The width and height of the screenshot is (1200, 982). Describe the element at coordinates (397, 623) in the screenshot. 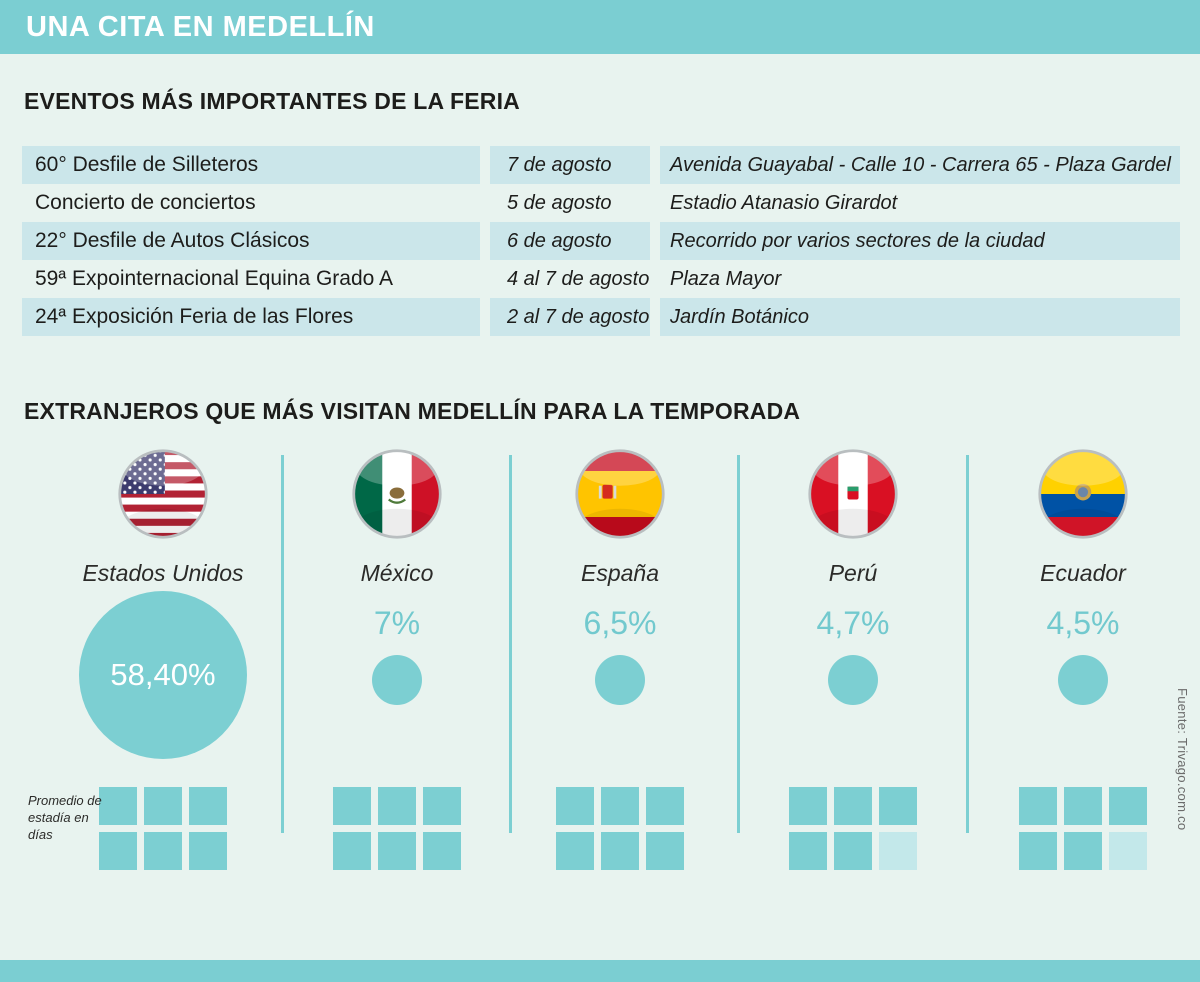

I see `percentage-value: 7%` at that location.